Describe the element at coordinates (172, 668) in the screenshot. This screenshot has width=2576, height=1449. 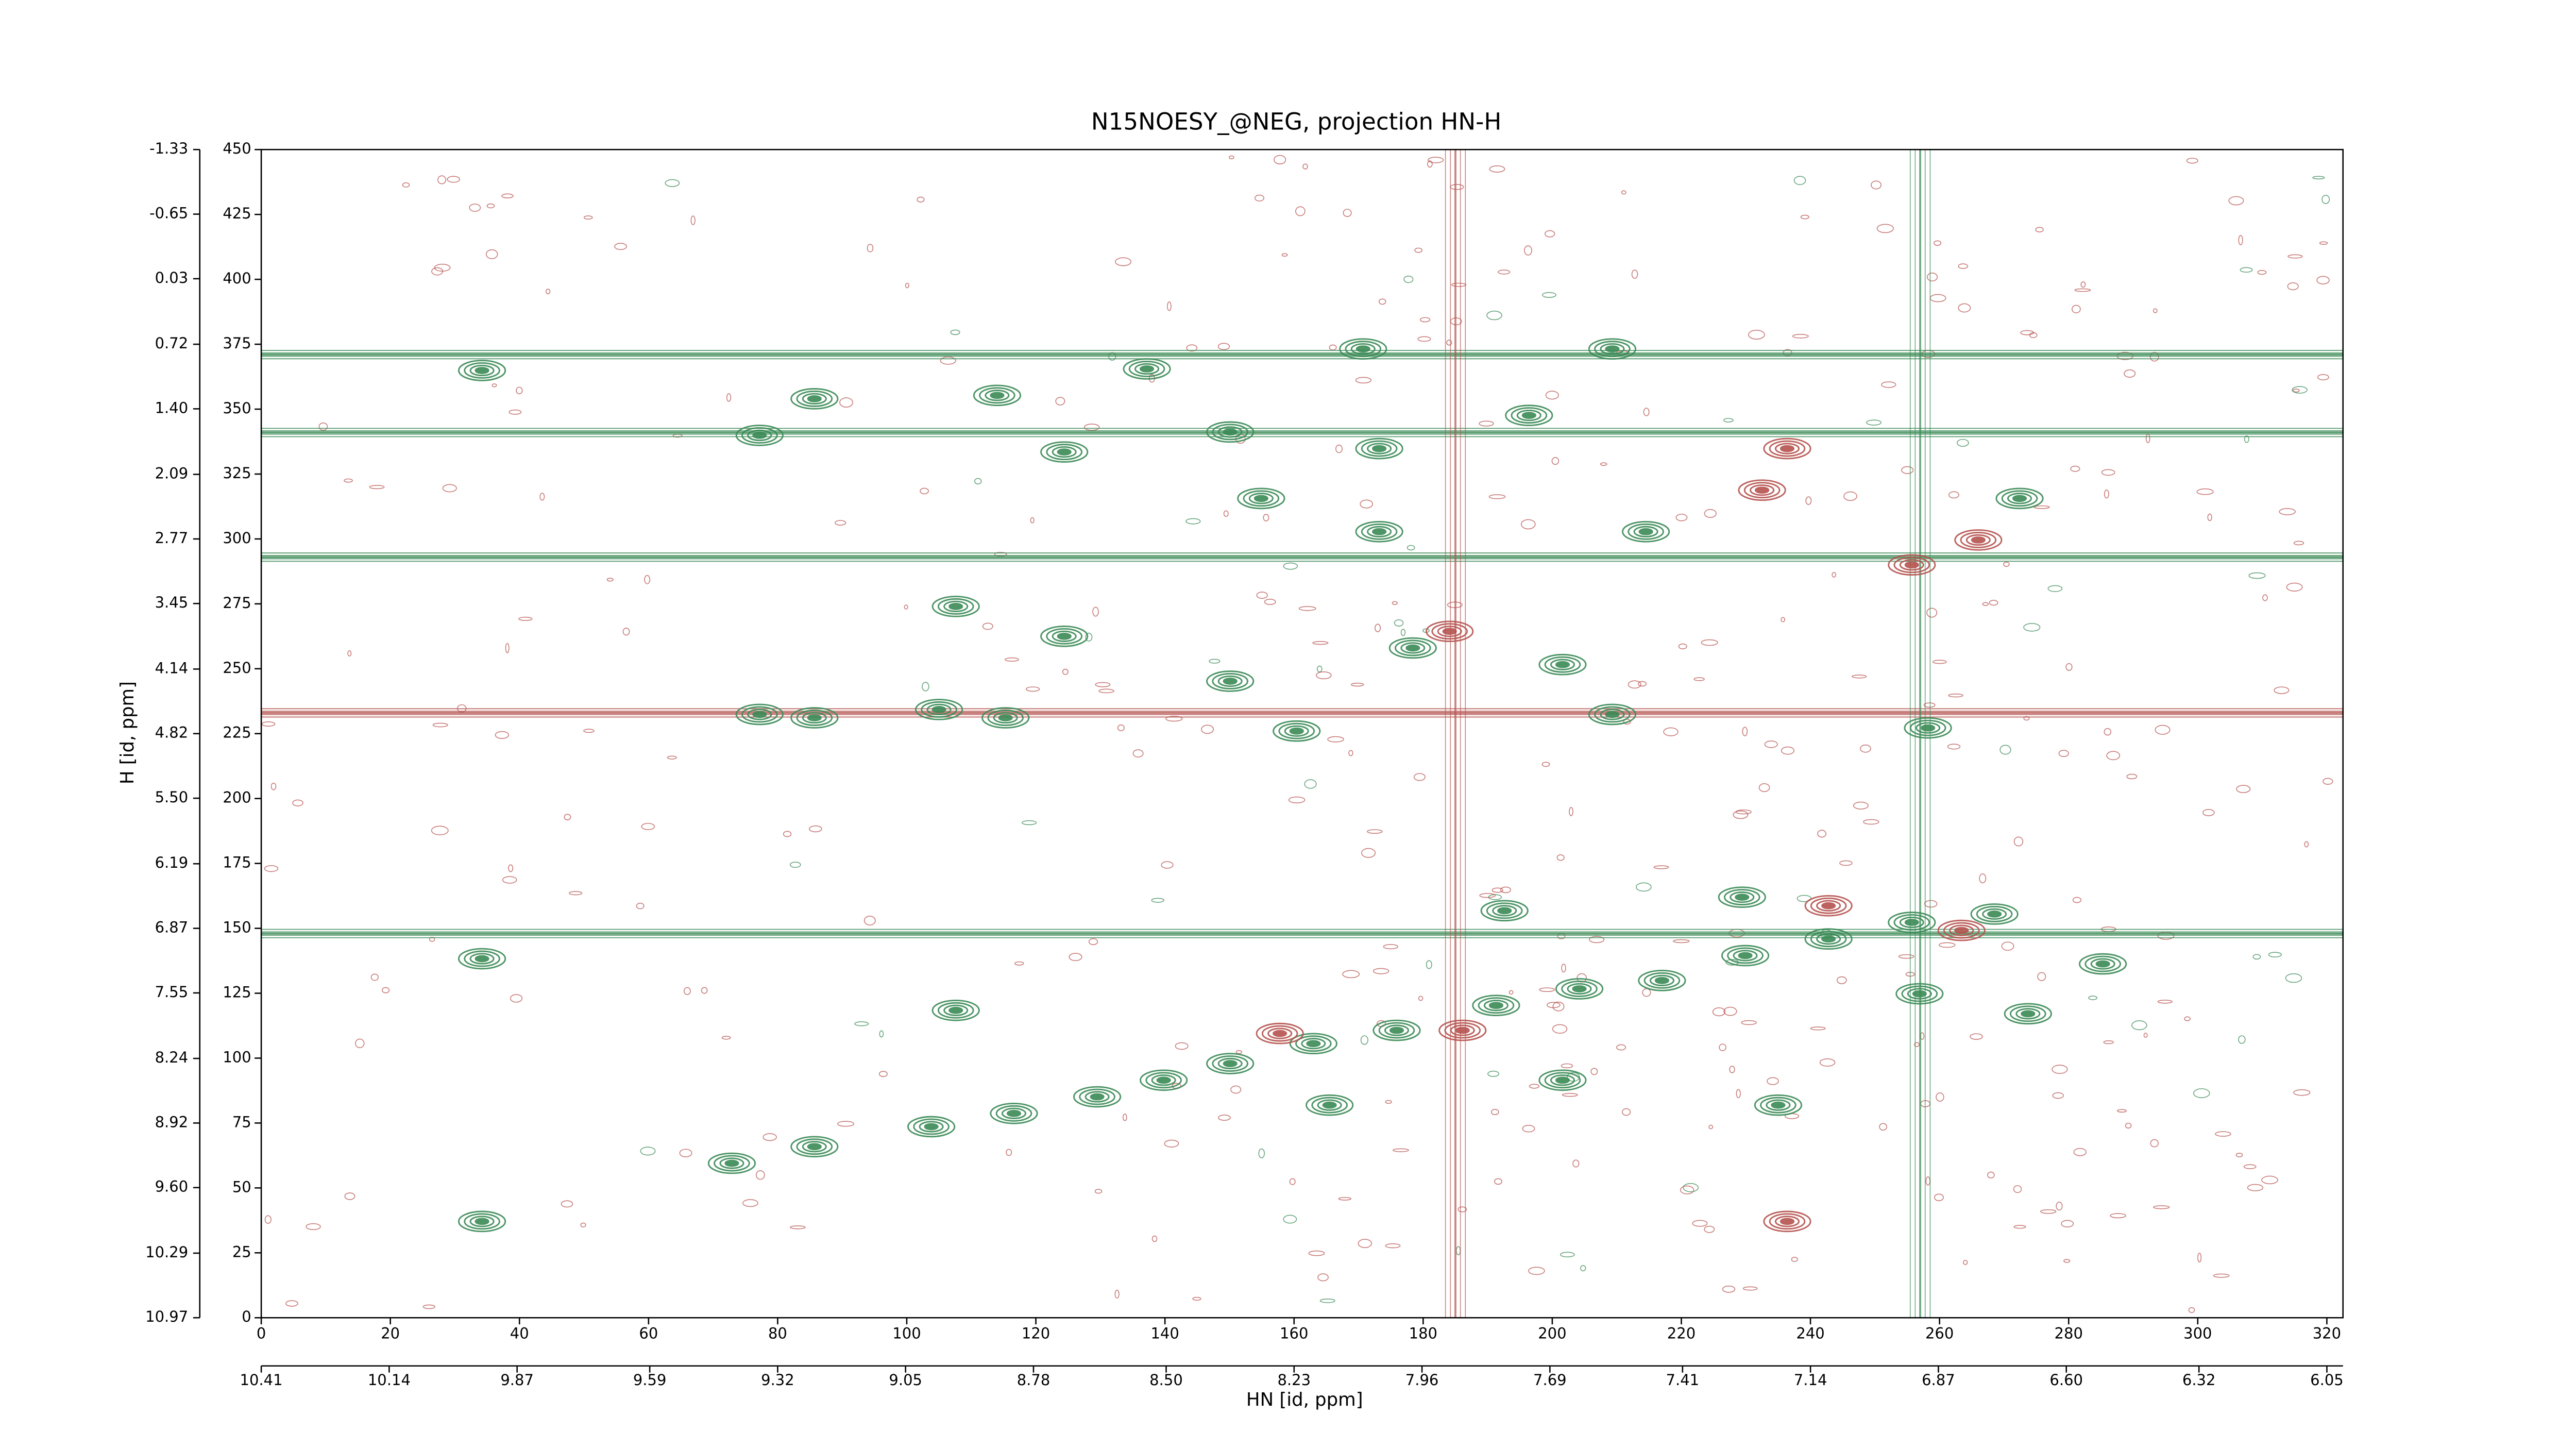
I see `y2-tick-label: 4.14` at that location.